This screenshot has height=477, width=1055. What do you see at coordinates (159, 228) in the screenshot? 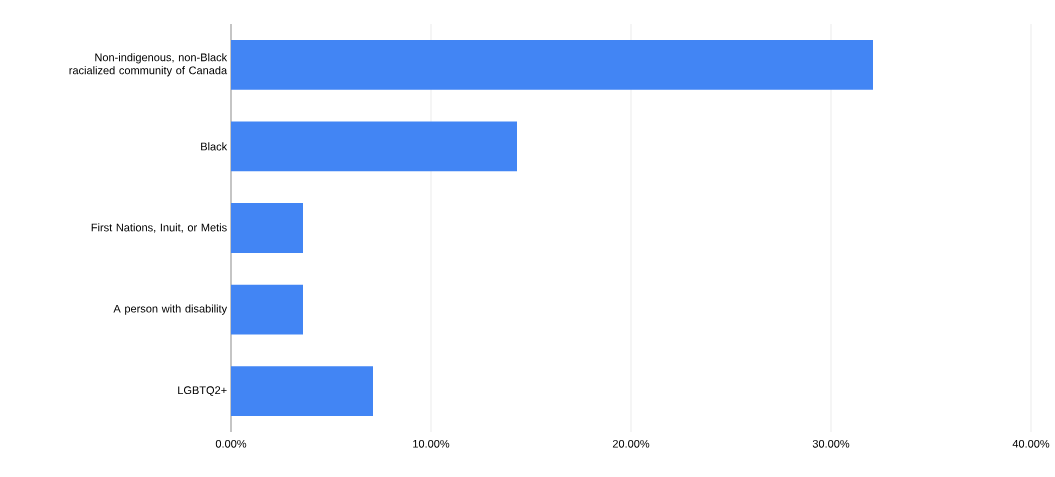
I see `y-tick-label: First Nations, Inuit, or Metis` at bounding box center [159, 228].